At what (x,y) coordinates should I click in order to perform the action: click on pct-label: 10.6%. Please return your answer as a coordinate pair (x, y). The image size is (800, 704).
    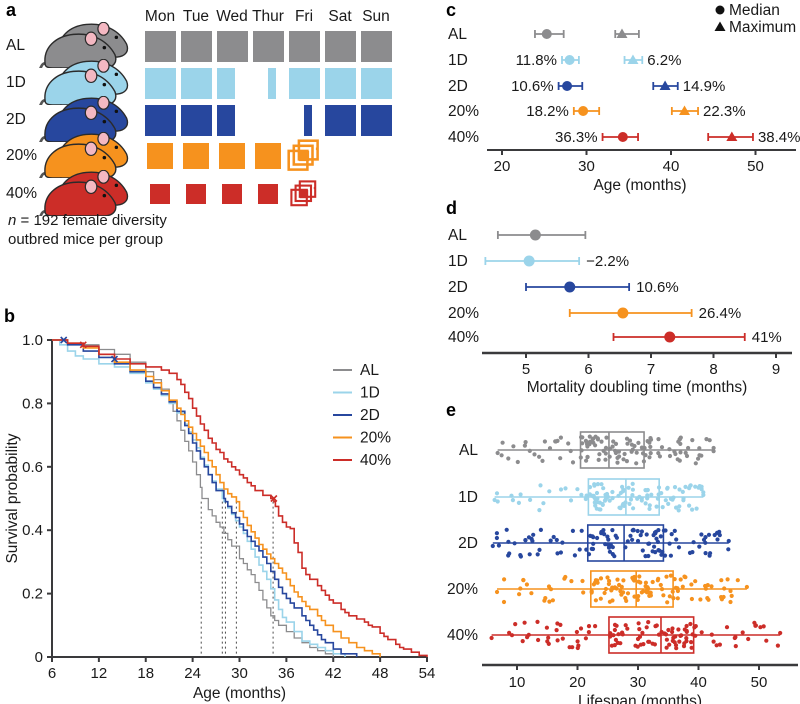
    Looking at the image, I should click on (657, 287).